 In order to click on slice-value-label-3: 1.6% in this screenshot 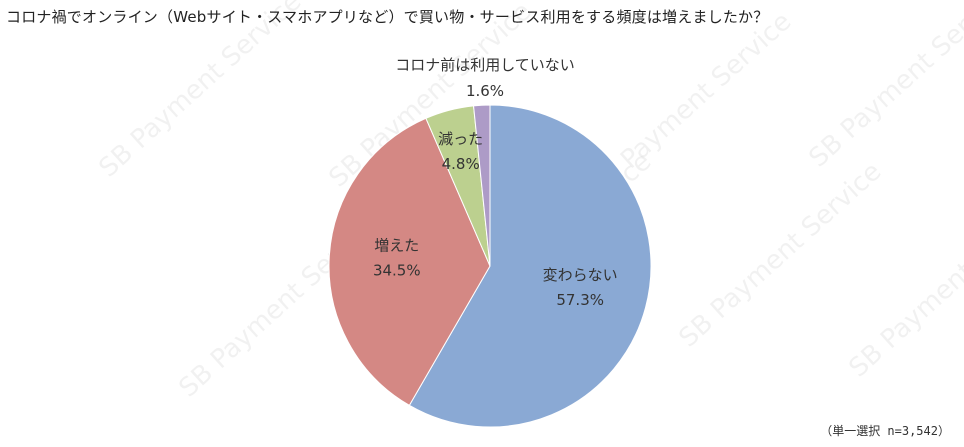, I will do `click(485, 91)`.